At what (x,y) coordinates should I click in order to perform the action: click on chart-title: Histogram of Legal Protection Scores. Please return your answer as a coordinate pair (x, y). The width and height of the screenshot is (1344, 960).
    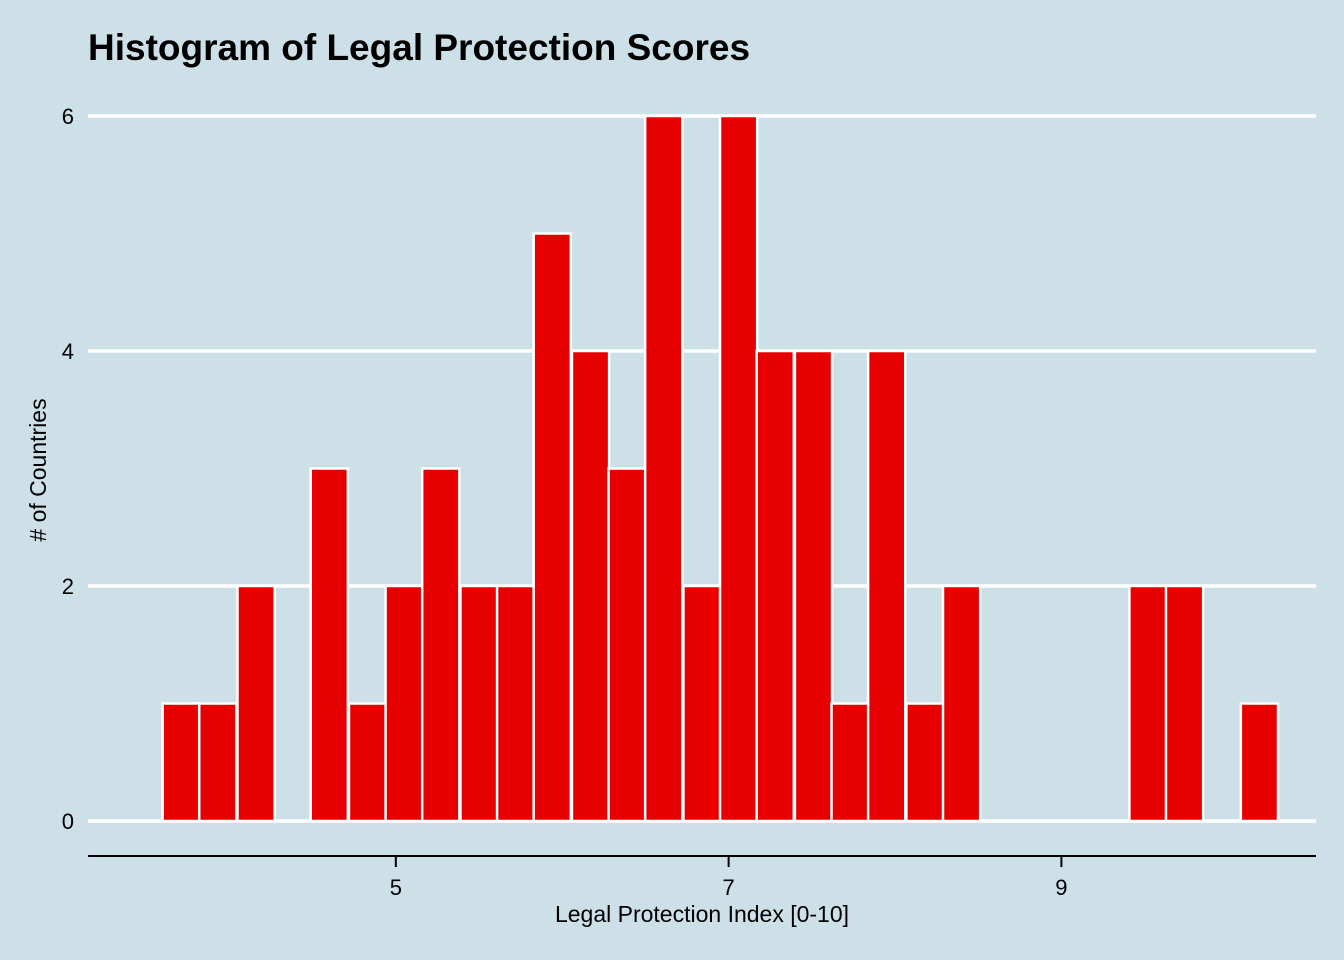
    Looking at the image, I should click on (419, 47).